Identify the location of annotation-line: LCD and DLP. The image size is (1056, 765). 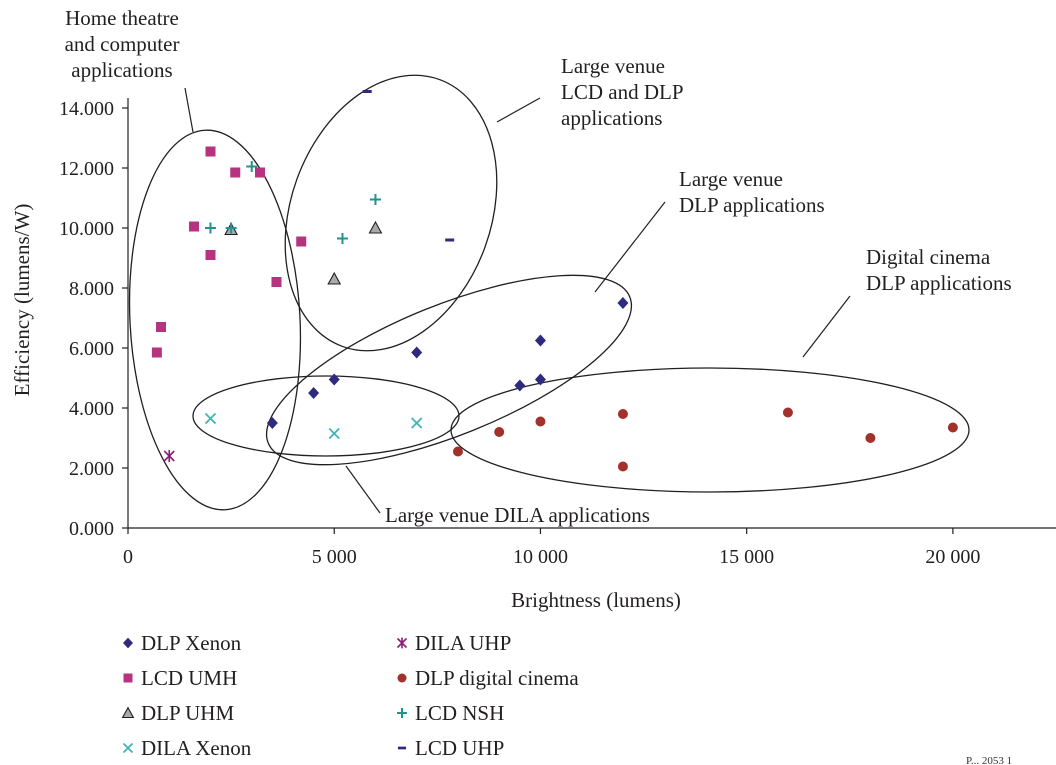
(622, 92).